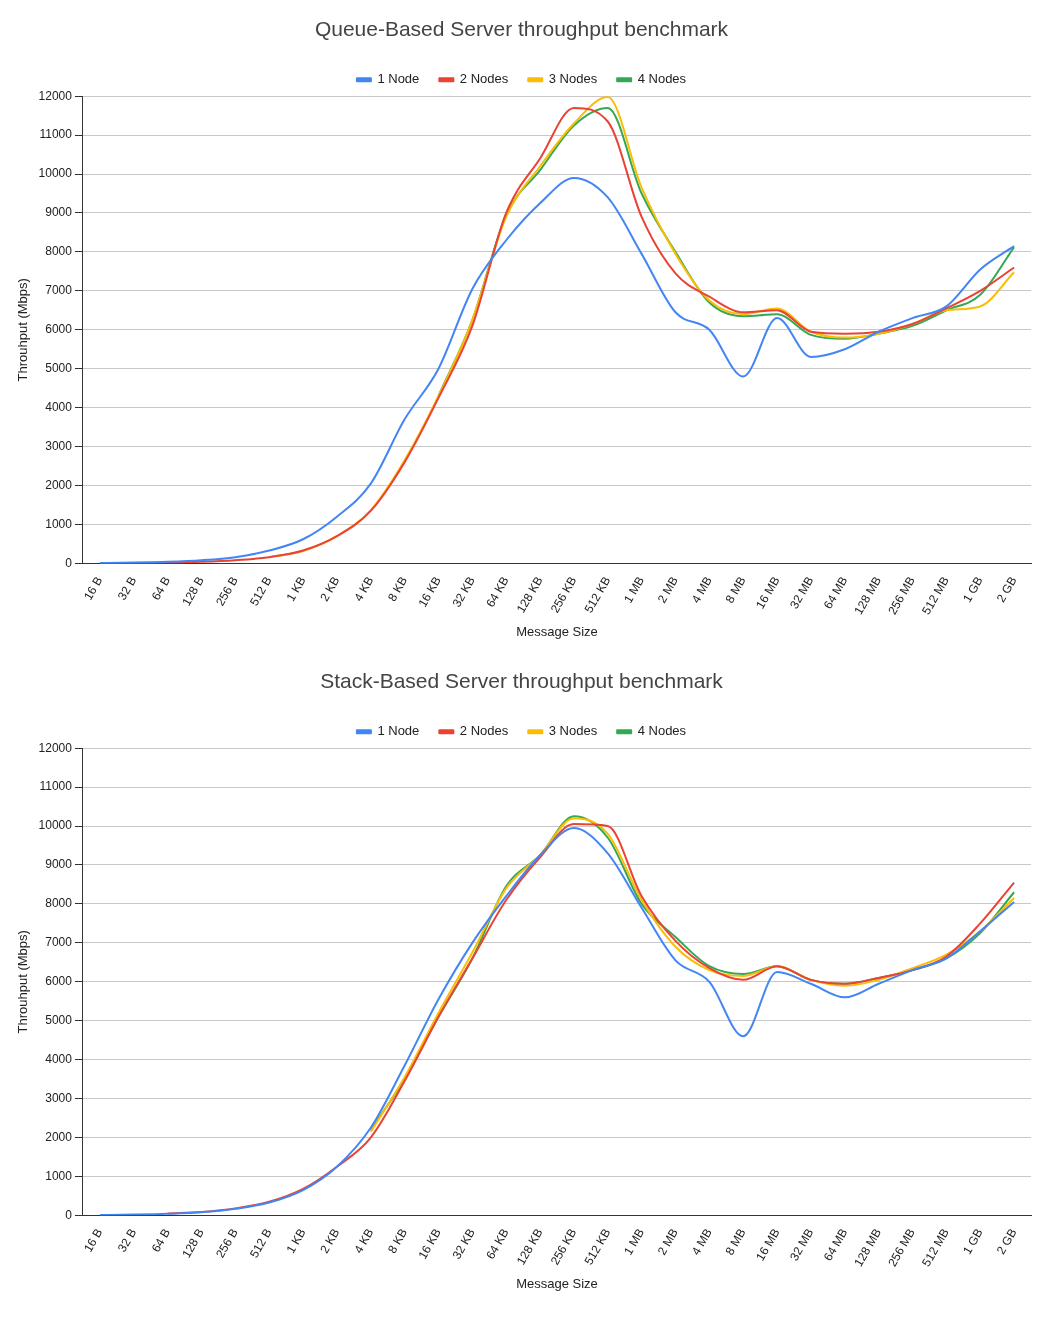 The width and height of the screenshot is (1049, 1317). Describe the element at coordinates (521, 29) in the screenshot. I see `chart-title: Queue-Based Server throughput benchmark` at that location.